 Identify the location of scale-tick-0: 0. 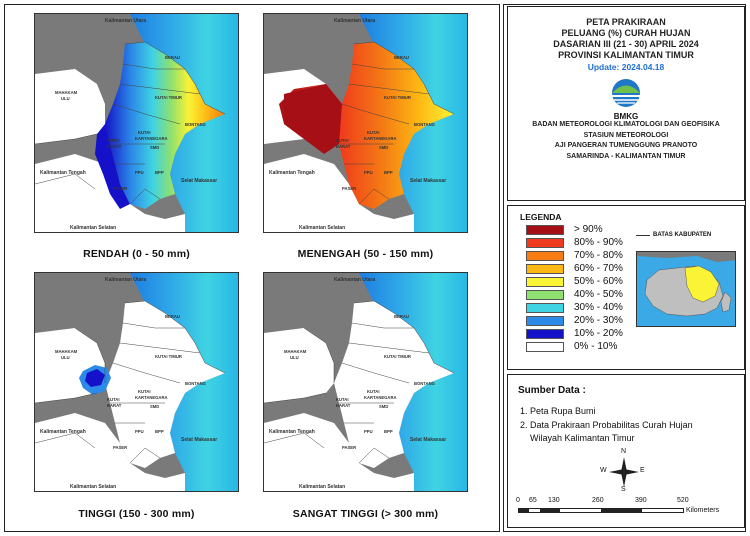
(518, 500).